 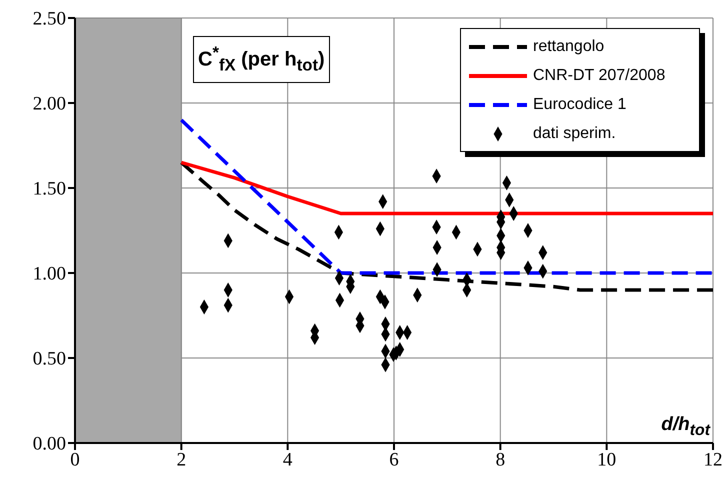 What do you see at coordinates (606, 459) in the screenshot?
I see `x-tick-label: 10` at bounding box center [606, 459].